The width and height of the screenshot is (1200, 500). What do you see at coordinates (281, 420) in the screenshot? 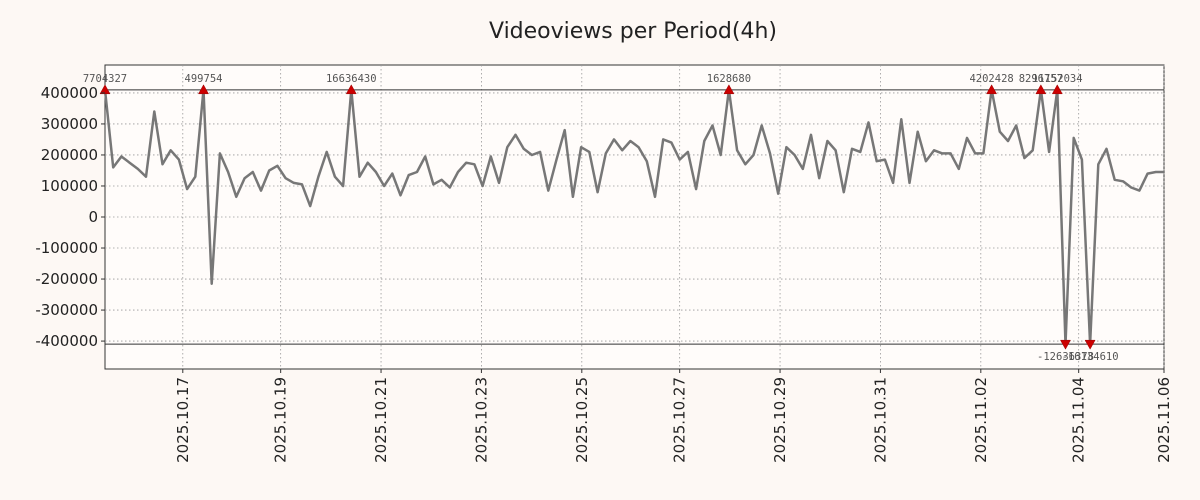
I see `x-tick-label: 2025.10.19` at bounding box center [281, 420].